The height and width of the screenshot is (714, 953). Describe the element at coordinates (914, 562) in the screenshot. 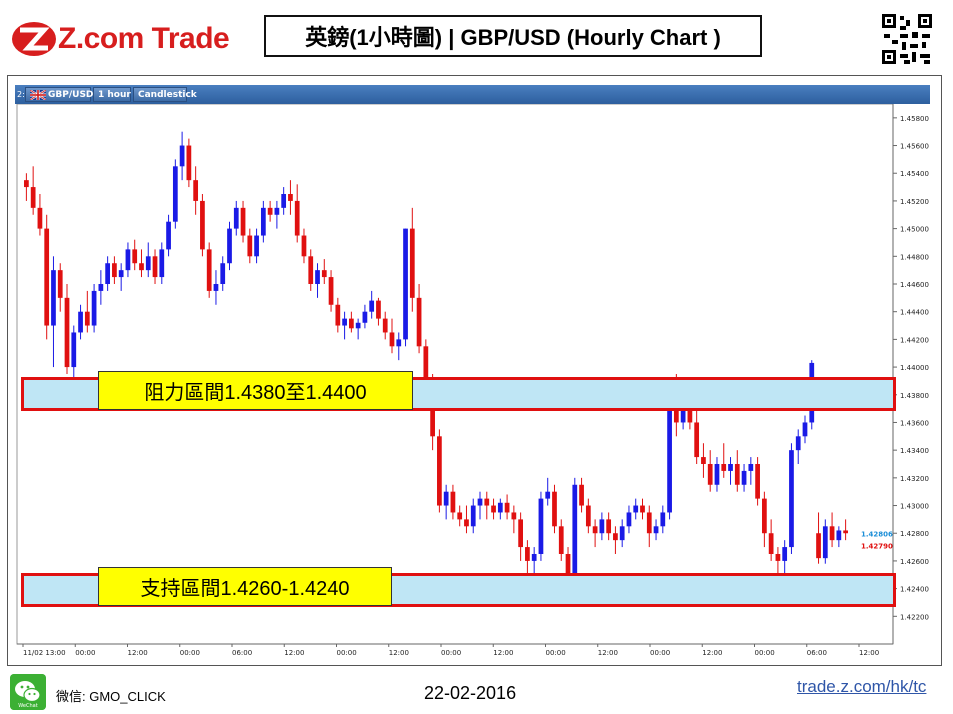

I see `y-tick-label: 1.42600` at that location.